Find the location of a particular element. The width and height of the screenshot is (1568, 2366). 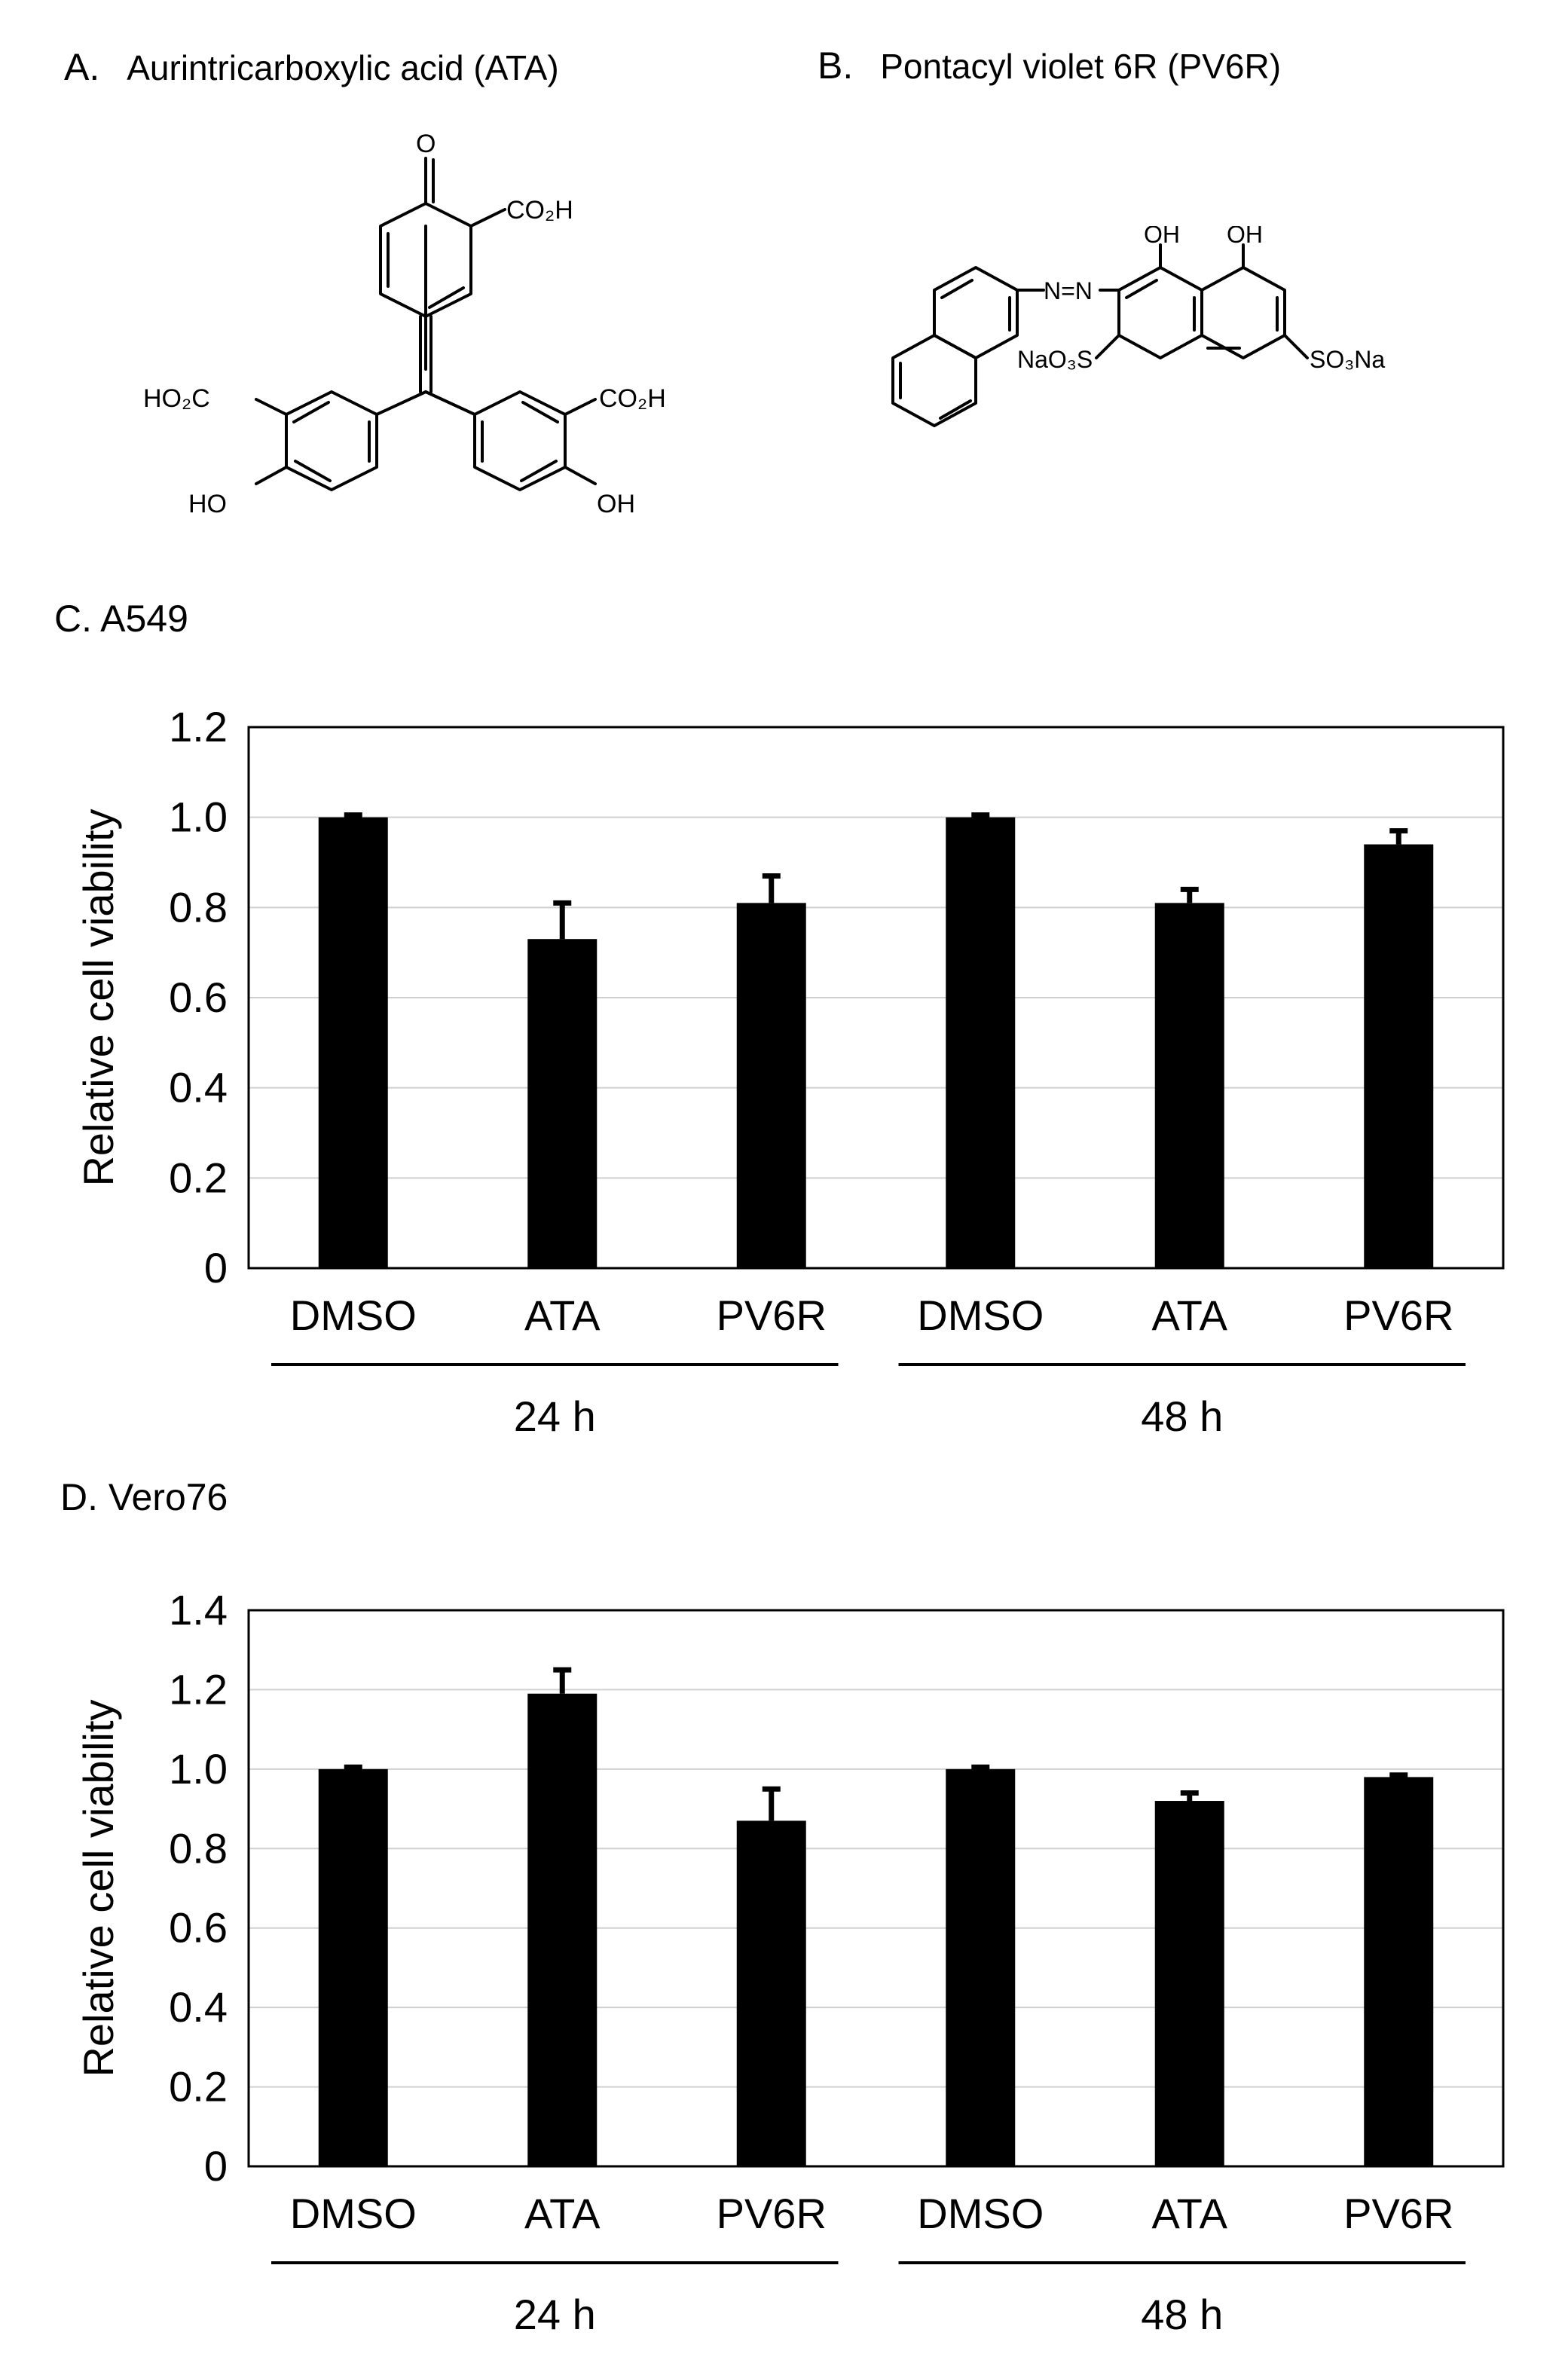

pv6r-oh1-label: OH is located at coordinates (1162, 237).